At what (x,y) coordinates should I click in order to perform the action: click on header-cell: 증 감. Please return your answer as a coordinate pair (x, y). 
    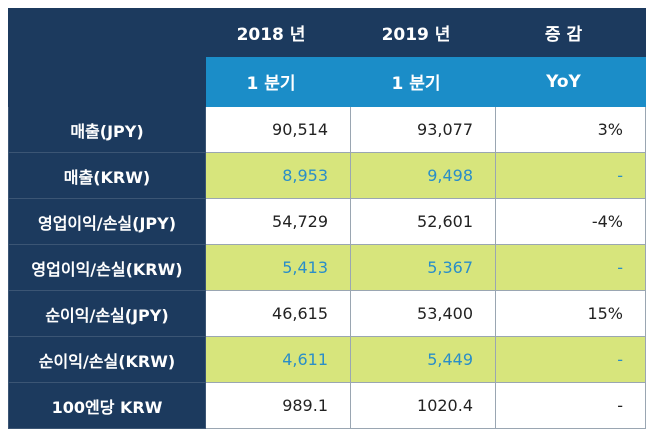
    Looking at the image, I should click on (570, 32).